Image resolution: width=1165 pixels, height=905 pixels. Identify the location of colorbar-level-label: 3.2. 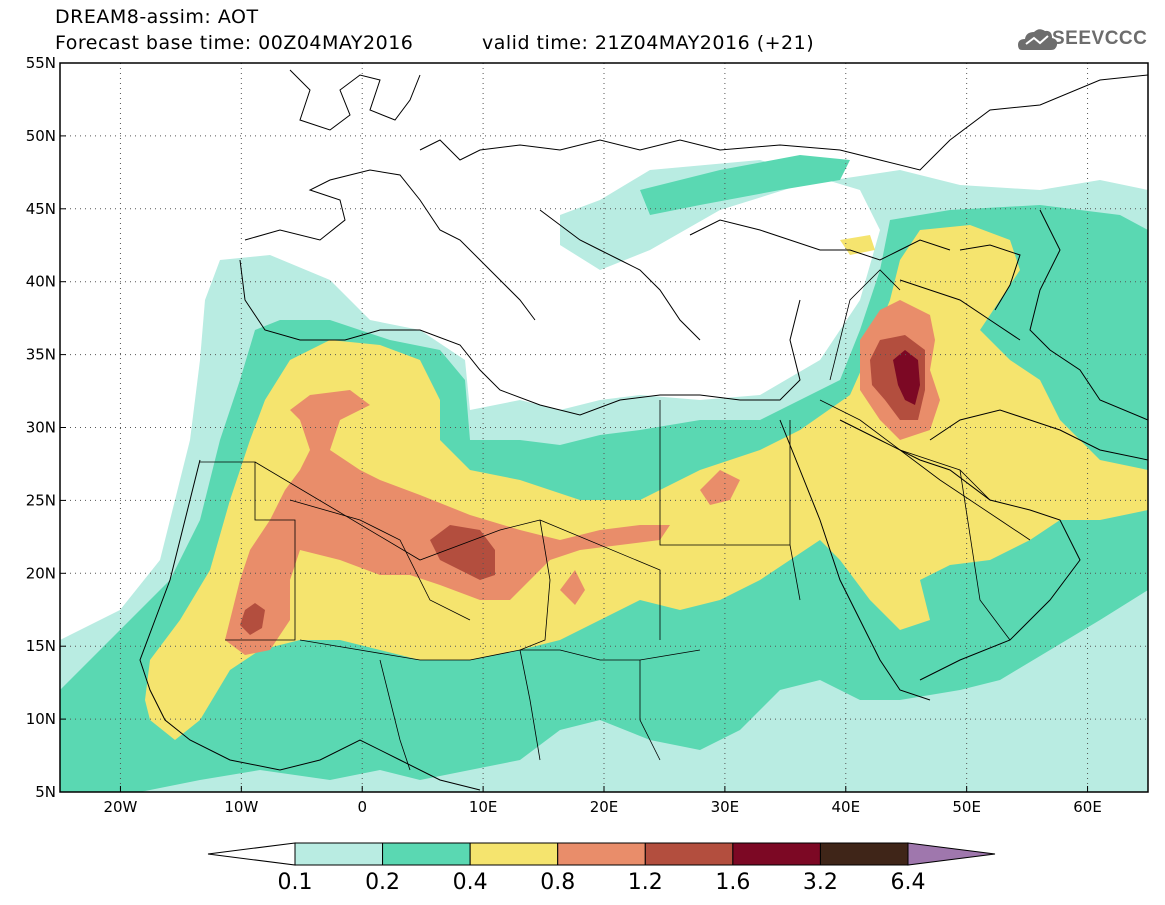
(820, 882).